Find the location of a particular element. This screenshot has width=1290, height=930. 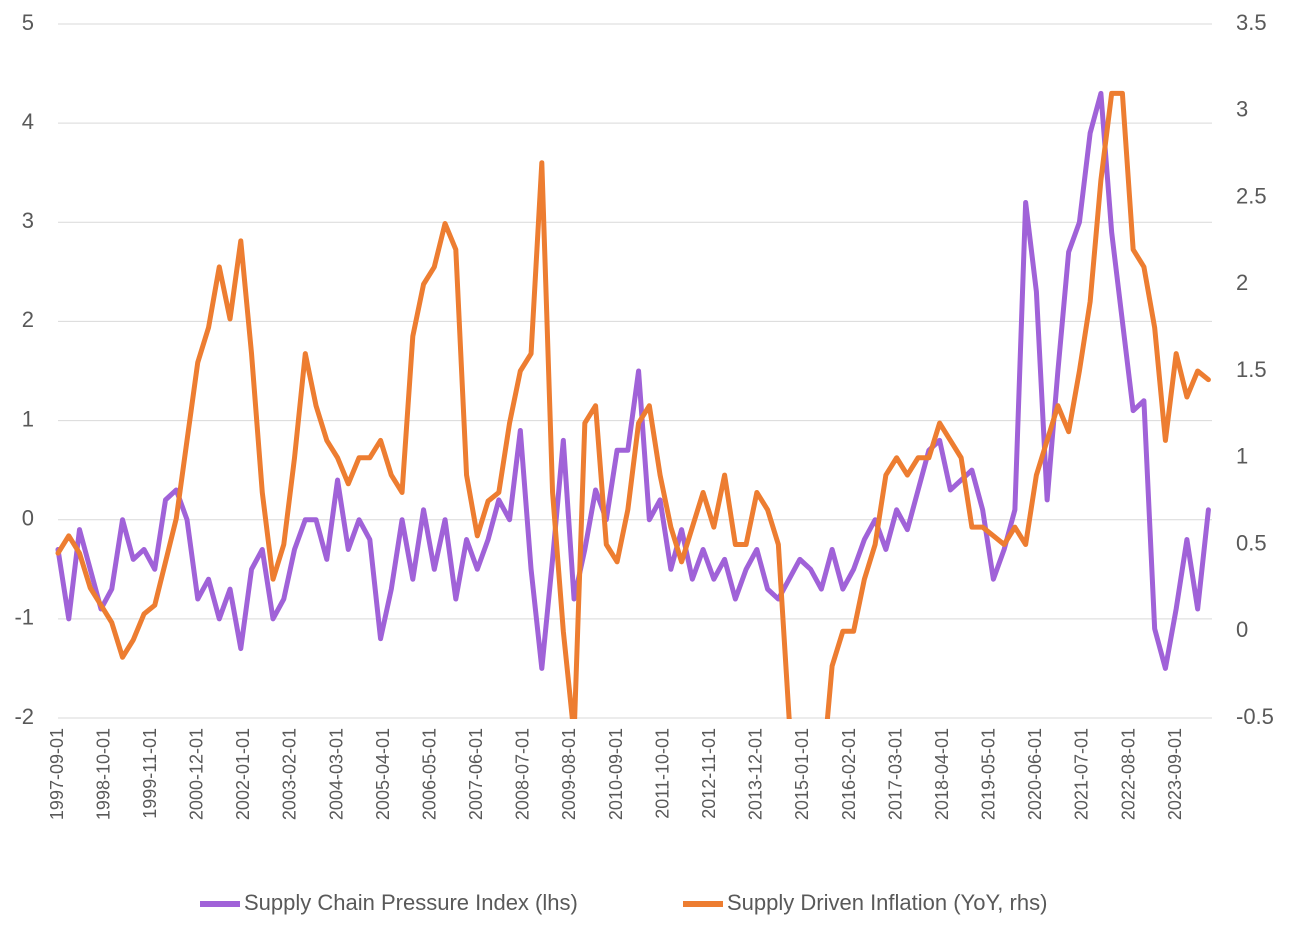

y2-tick-label: 0.5 is located at coordinates (1251, 542).